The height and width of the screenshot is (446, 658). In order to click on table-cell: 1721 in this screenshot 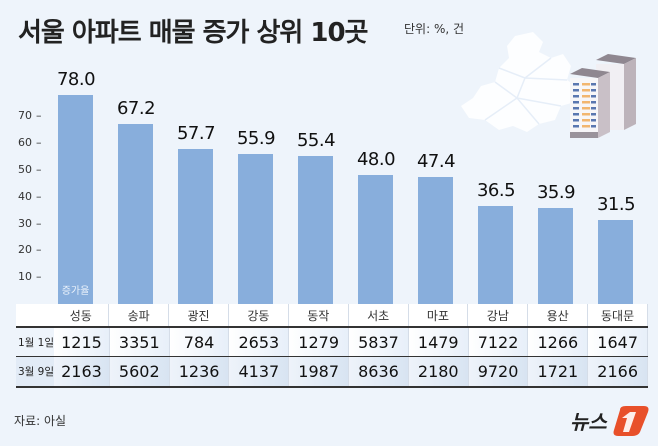, I will do `click(558, 371)`.